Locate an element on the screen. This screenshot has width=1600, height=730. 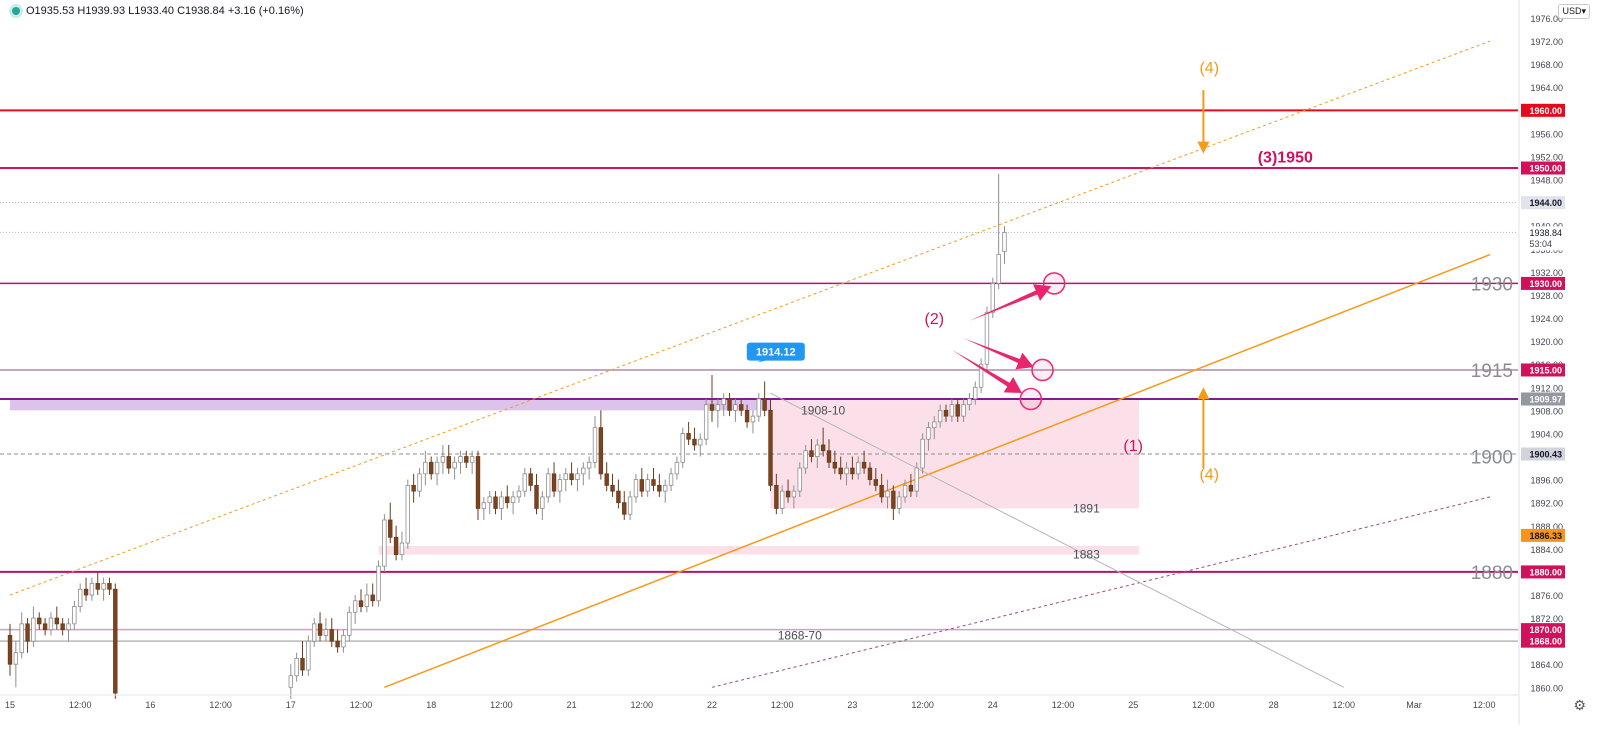
price-badge-label: 1886.33 is located at coordinates (1545, 536).